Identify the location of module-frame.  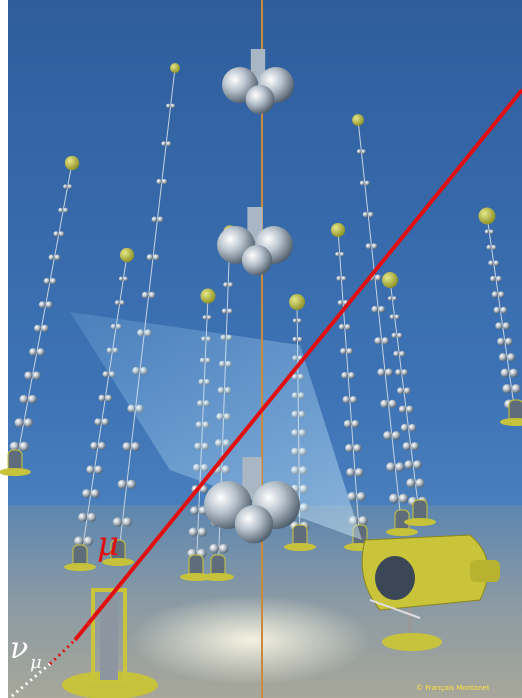
(258, 65).